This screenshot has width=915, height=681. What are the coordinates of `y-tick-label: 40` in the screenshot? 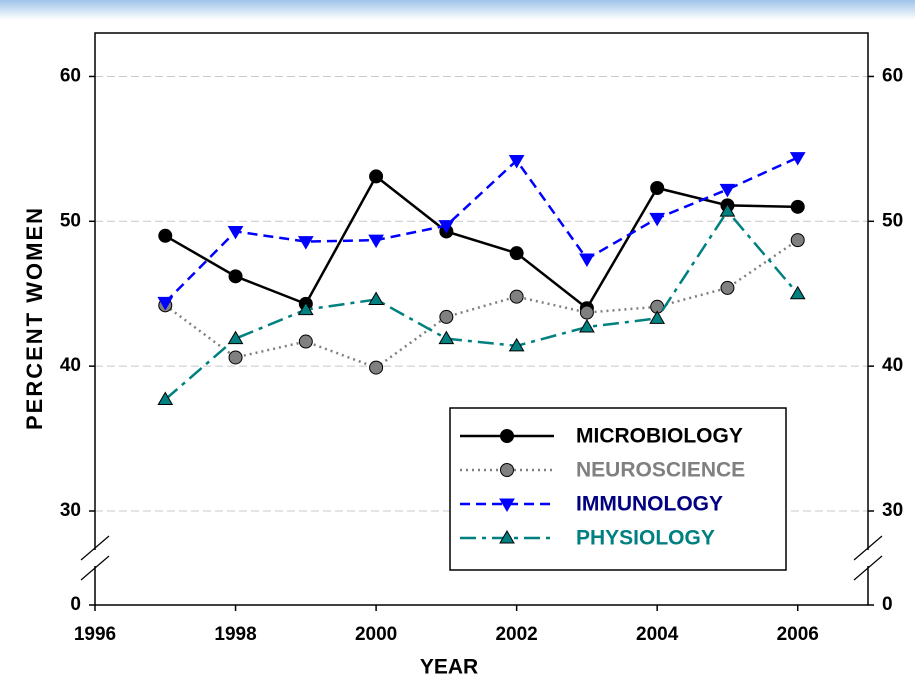 It's located at (70, 365).